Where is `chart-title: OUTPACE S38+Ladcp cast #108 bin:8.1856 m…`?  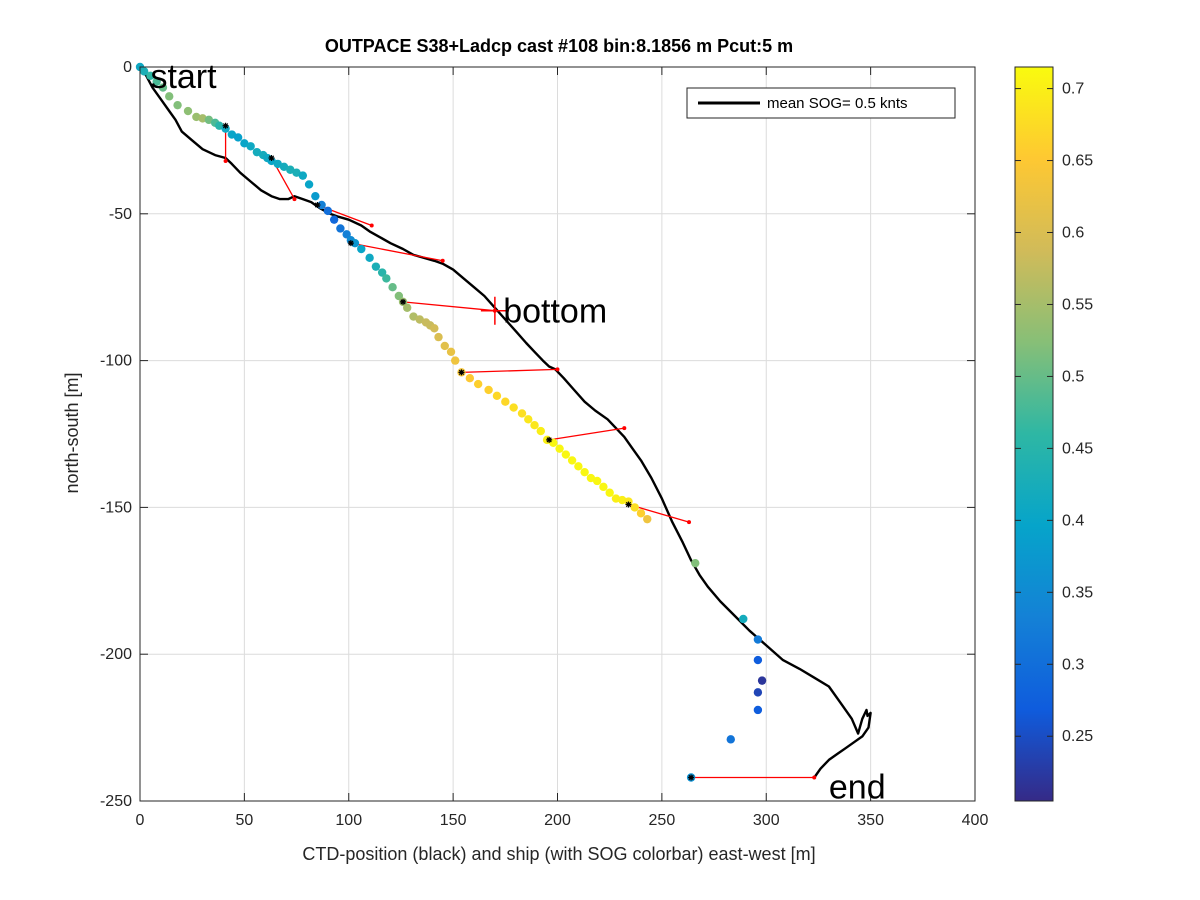
chart-title: OUTPACE S38+Ladcp cast #108 bin:8.1856 m… is located at coordinates (559, 46).